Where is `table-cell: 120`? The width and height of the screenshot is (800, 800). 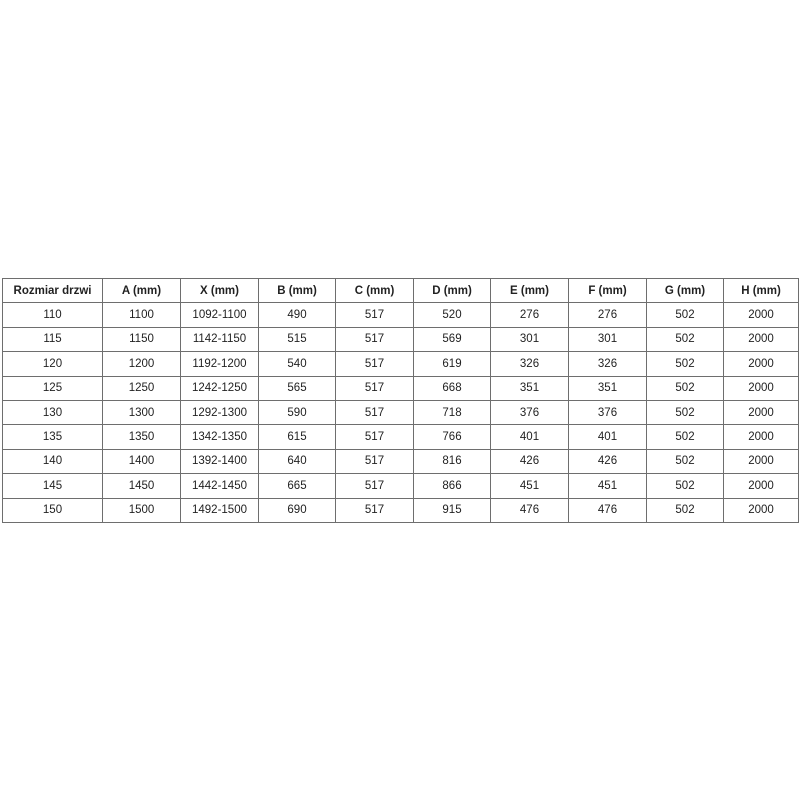 table-cell: 120 is located at coordinates (52, 364).